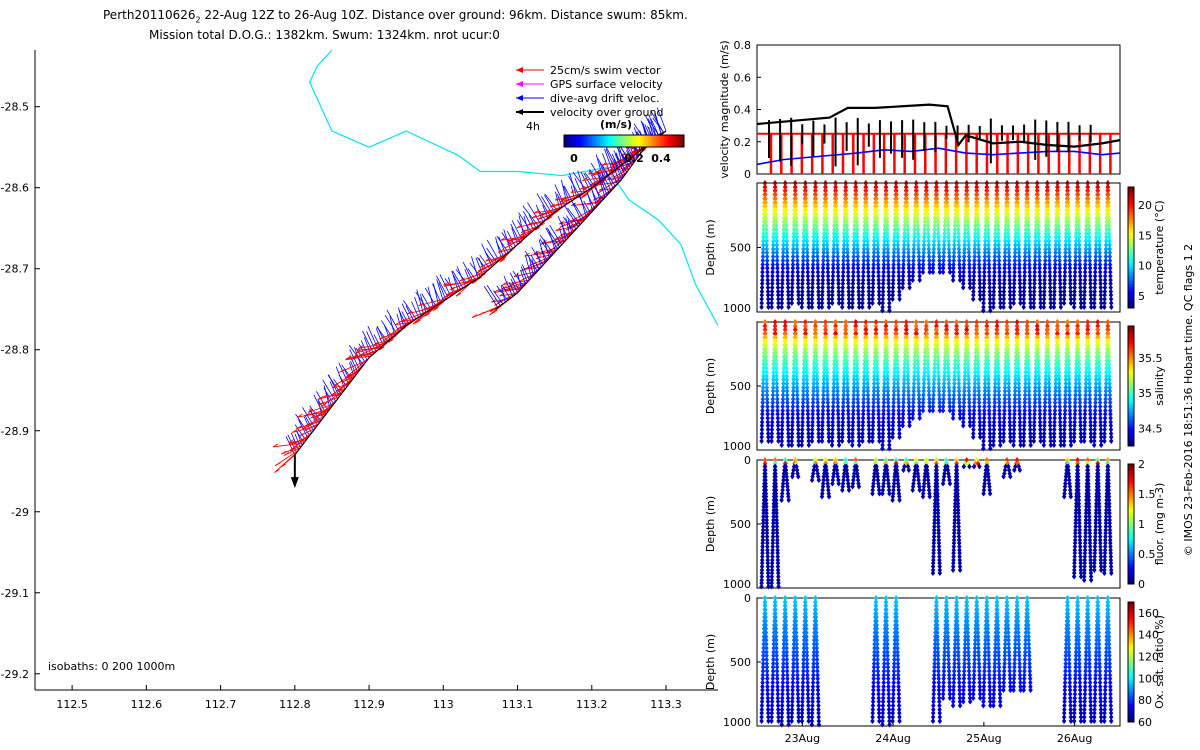  I want to click on temperature-colorbar-tick: 10, so click(1145, 266).